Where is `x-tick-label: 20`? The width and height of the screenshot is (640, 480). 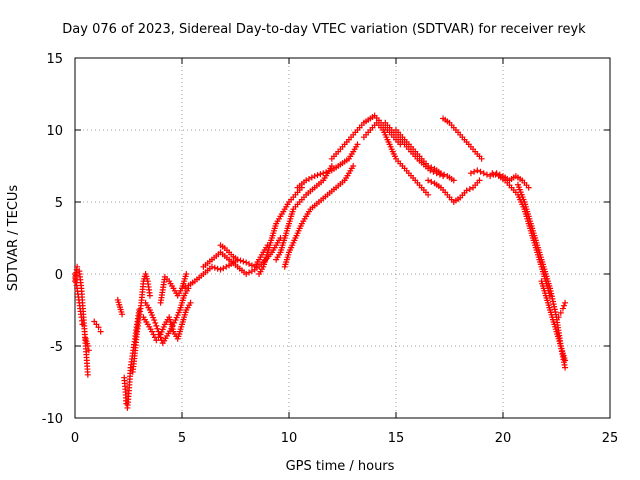
x-tick-label: 20 is located at coordinates (503, 438).